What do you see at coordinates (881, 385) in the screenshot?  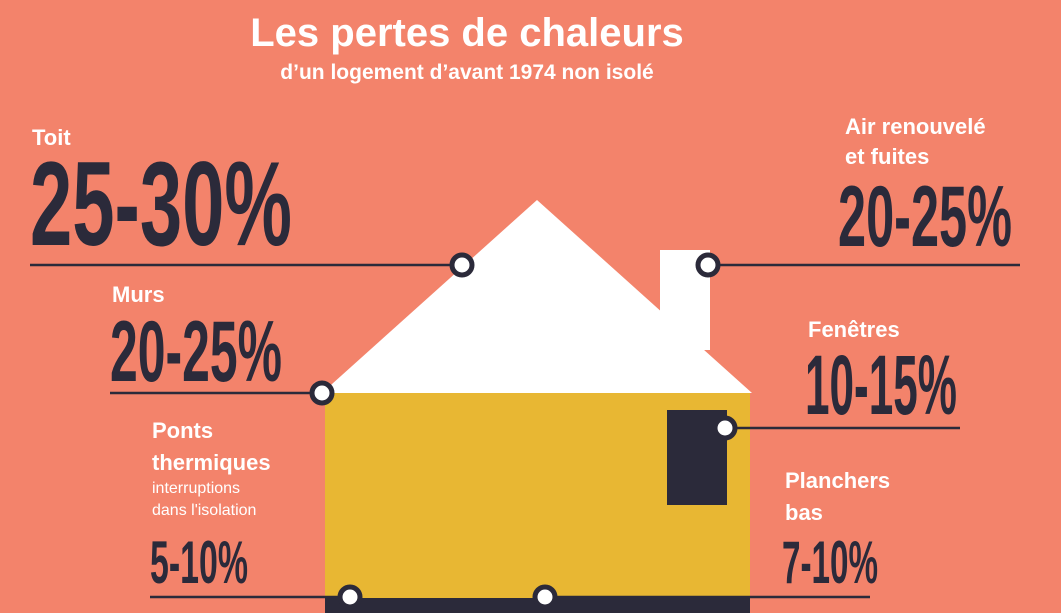 I see `value: 10-15%` at bounding box center [881, 385].